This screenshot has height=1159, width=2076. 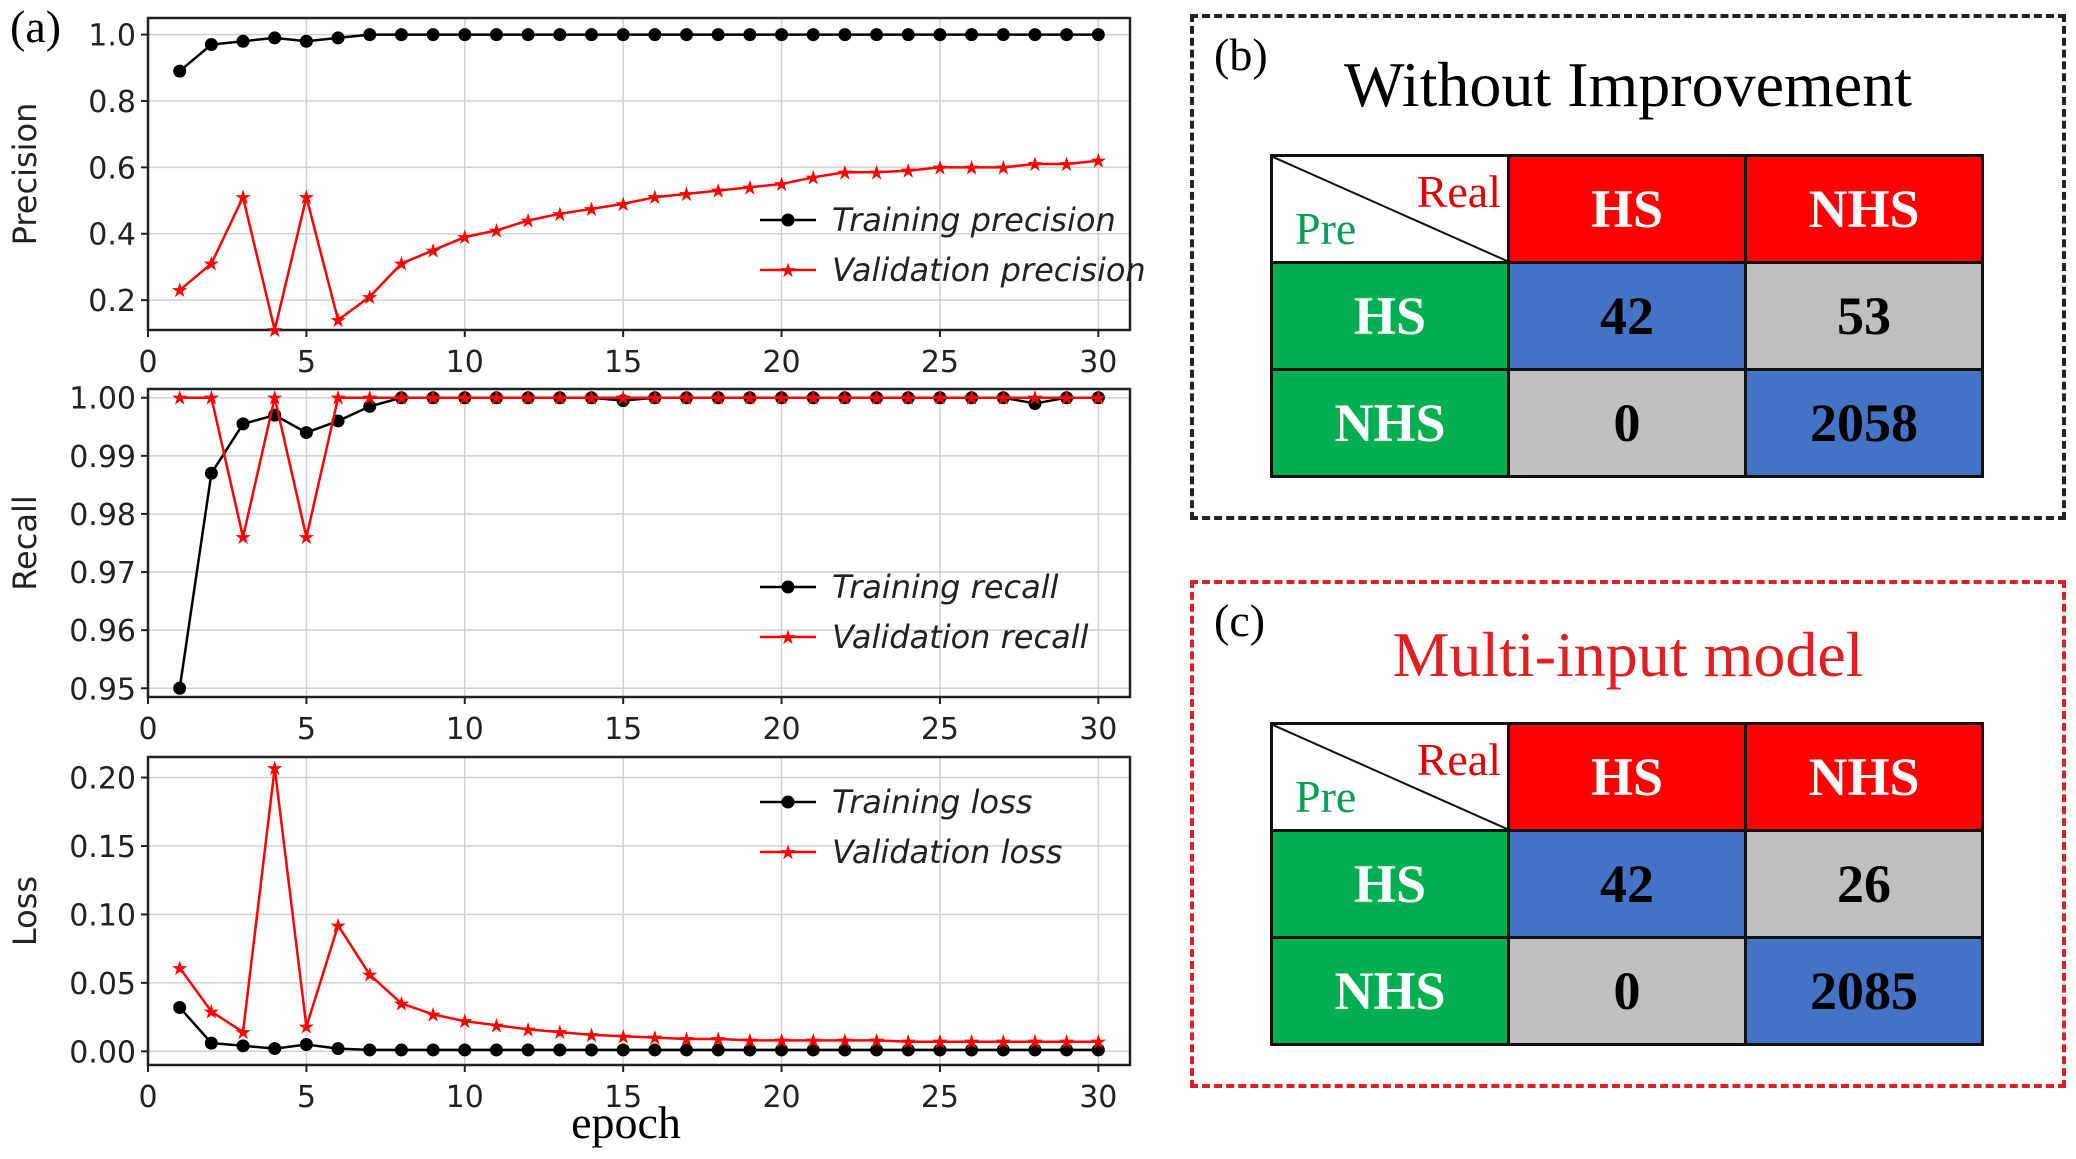 I want to click on cell-nhs-hs: 0, so click(x=1627, y=423).